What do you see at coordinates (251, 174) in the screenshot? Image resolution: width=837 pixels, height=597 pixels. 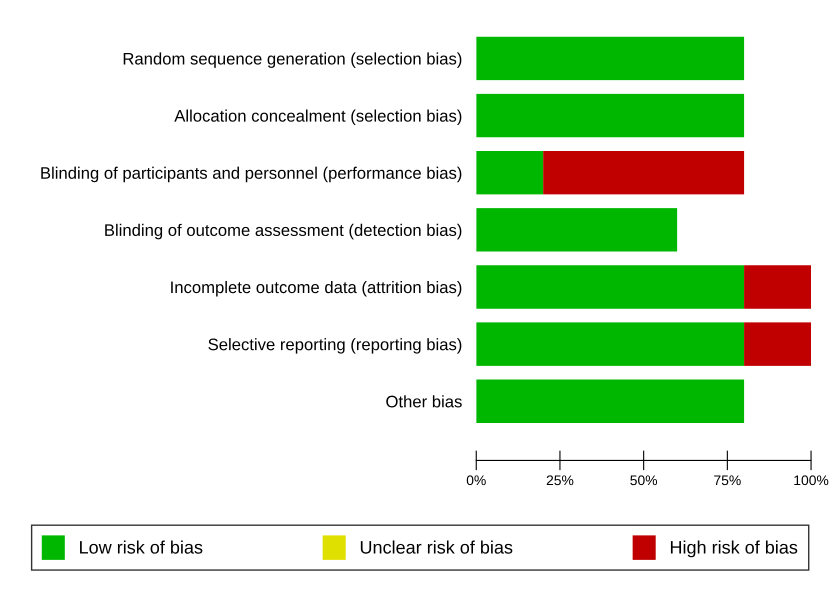 I see `y-tick-label: Blinding of participants and personnel (performance bias)` at bounding box center [251, 174].